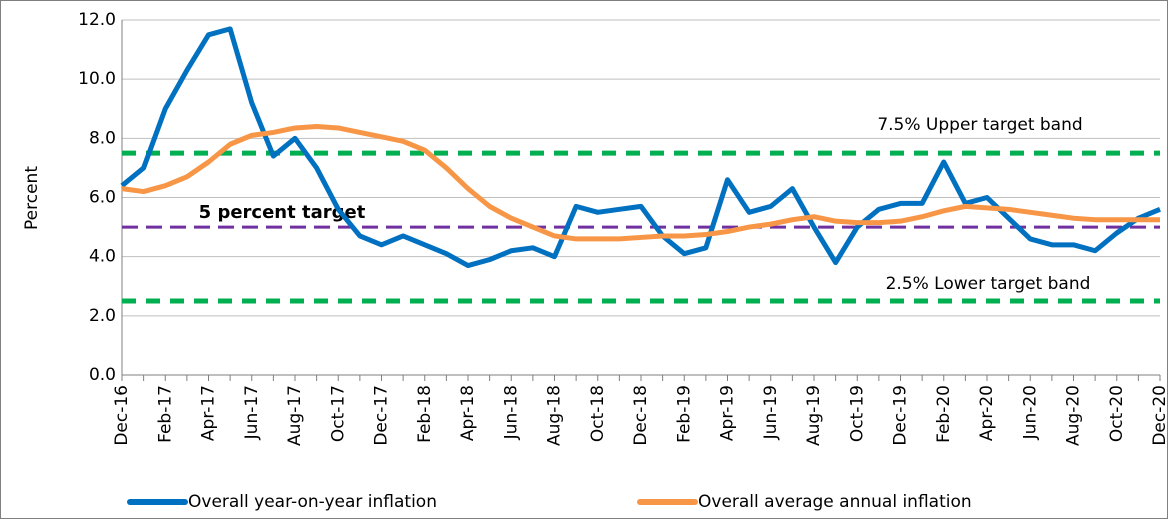  Describe the element at coordinates (511, 412) in the screenshot. I see `x-tick-label: Jun-18` at that location.